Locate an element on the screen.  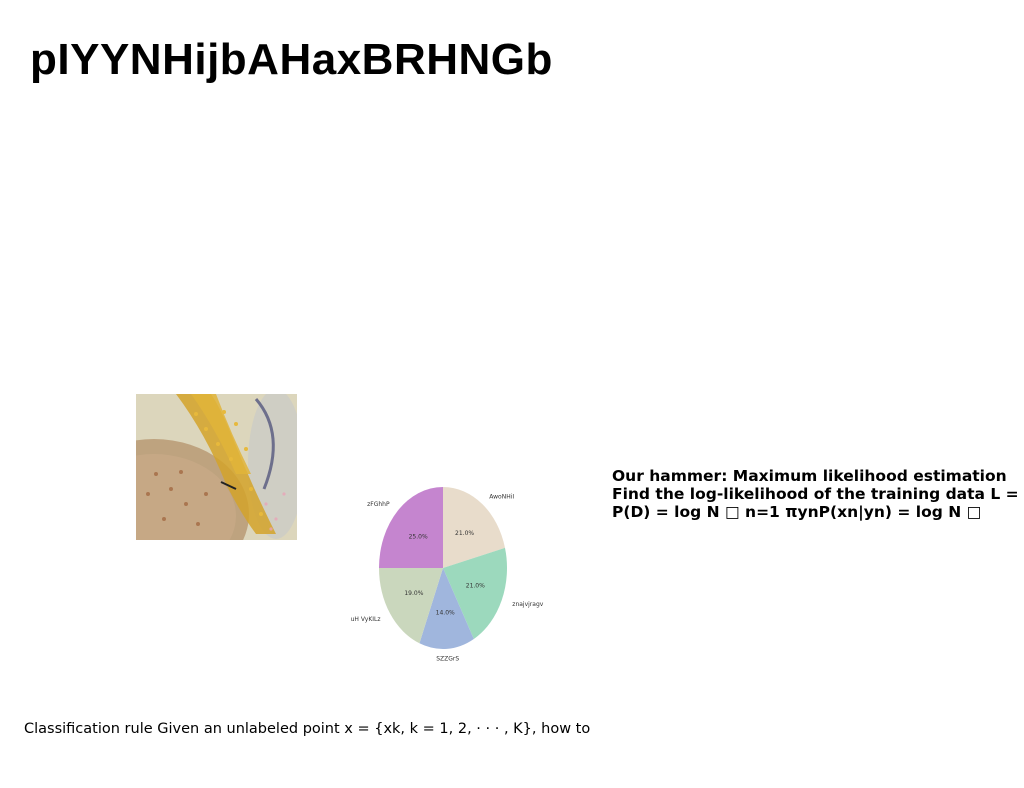
photo-grains is located at coordinates (216, 467).